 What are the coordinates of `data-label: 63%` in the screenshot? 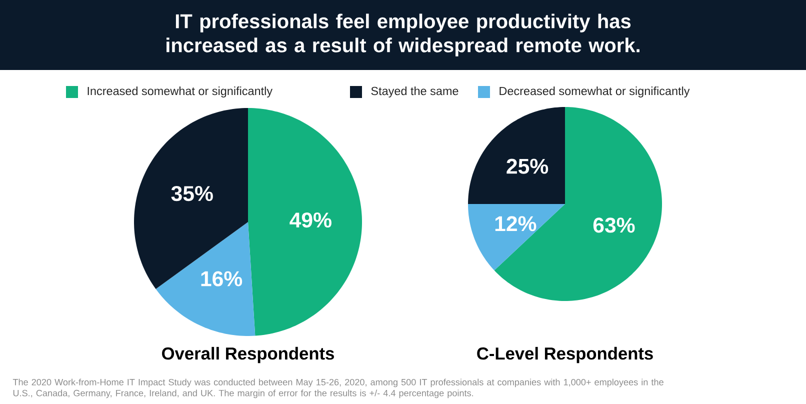 It's located at (614, 225).